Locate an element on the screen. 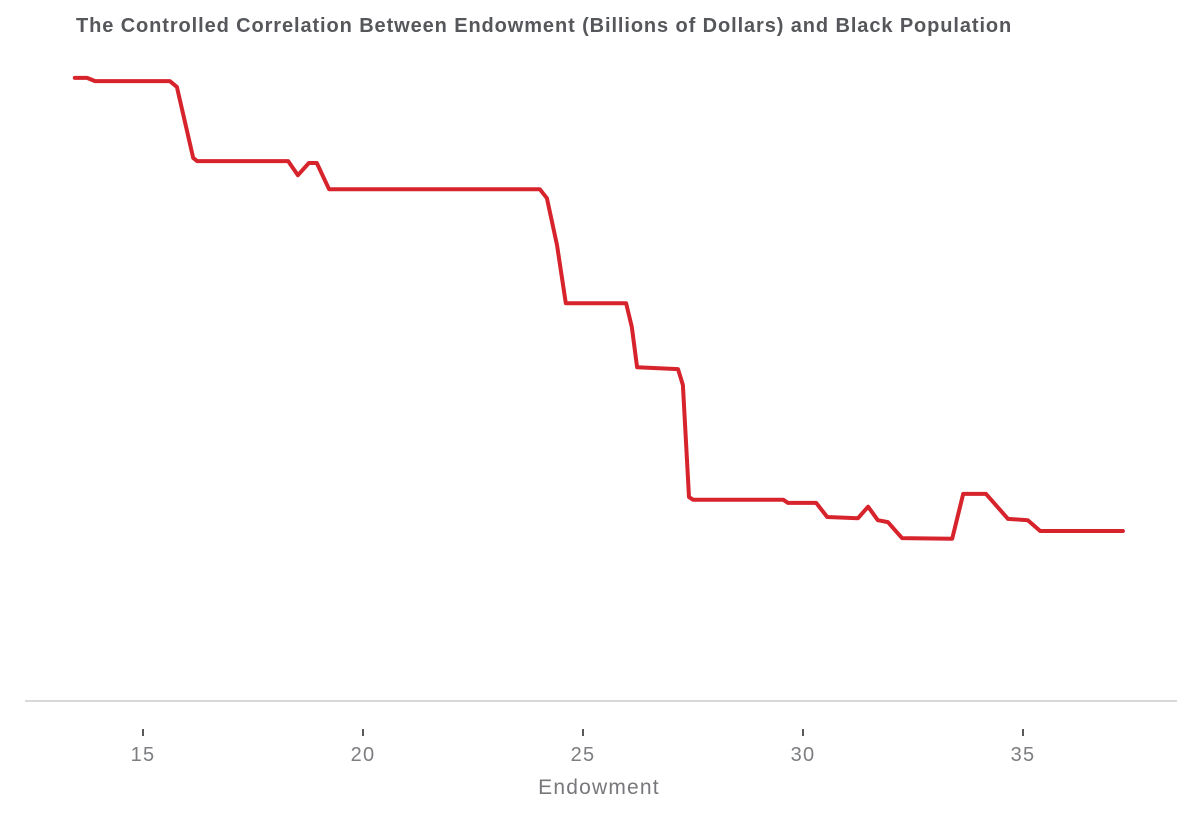 Image resolution: width=1200 pixels, height=813 pixels. x-tick-label: 25 is located at coordinates (583, 755).